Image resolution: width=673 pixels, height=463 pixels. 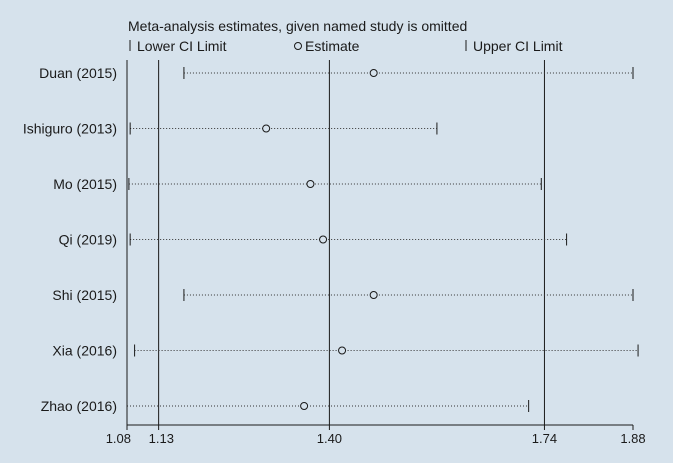 I want to click on x-tick-label: 1.40, so click(x=329, y=438).